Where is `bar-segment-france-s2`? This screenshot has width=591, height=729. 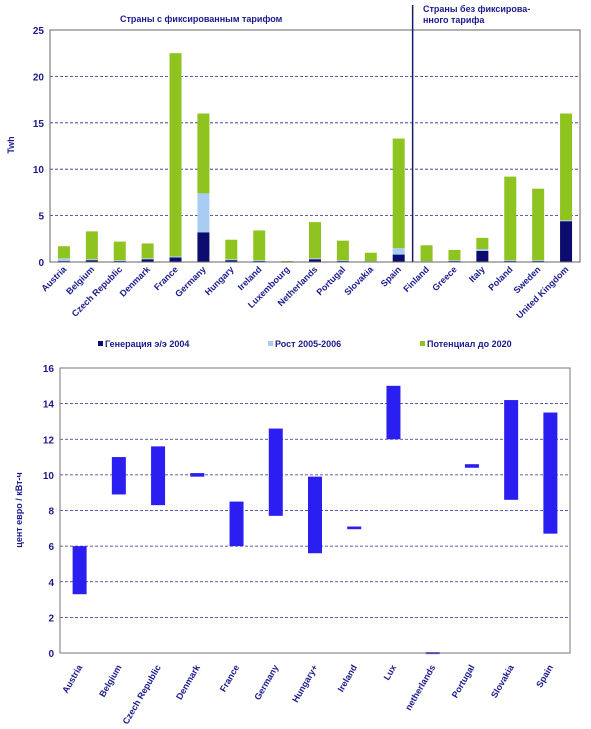
bar-segment-france-s2 is located at coordinates (175, 155).